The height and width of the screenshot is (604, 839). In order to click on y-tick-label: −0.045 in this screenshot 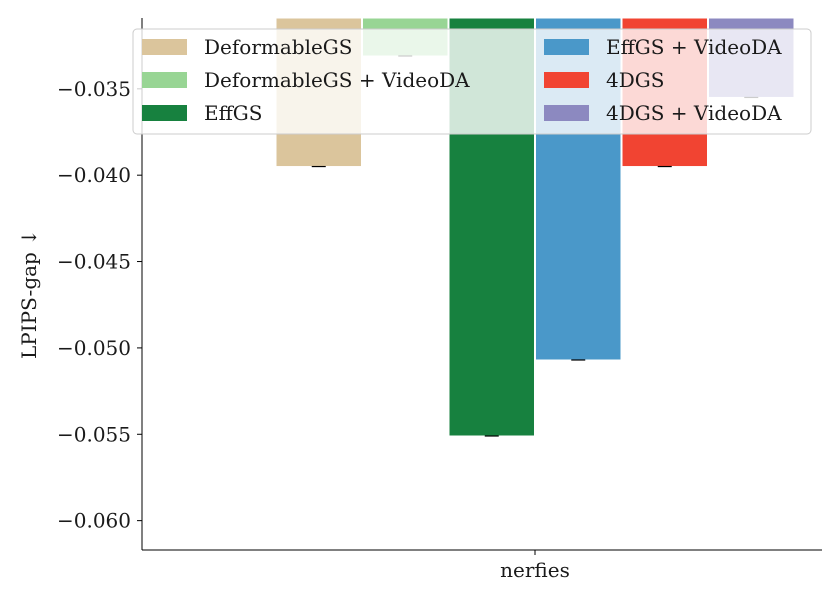, I will do `click(94, 262)`.